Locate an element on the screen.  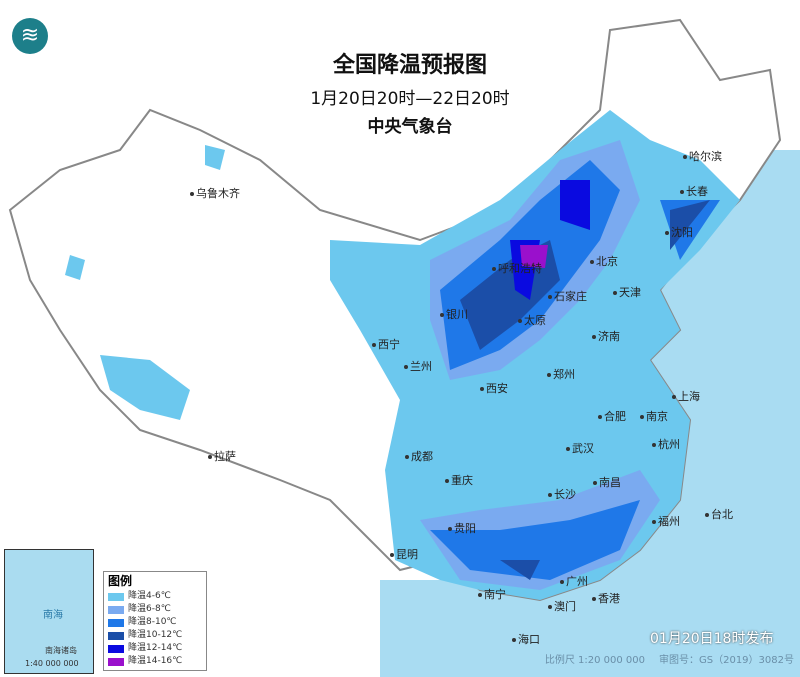
legend-item: 降温12-14℃ is located at coordinates (155, 648).